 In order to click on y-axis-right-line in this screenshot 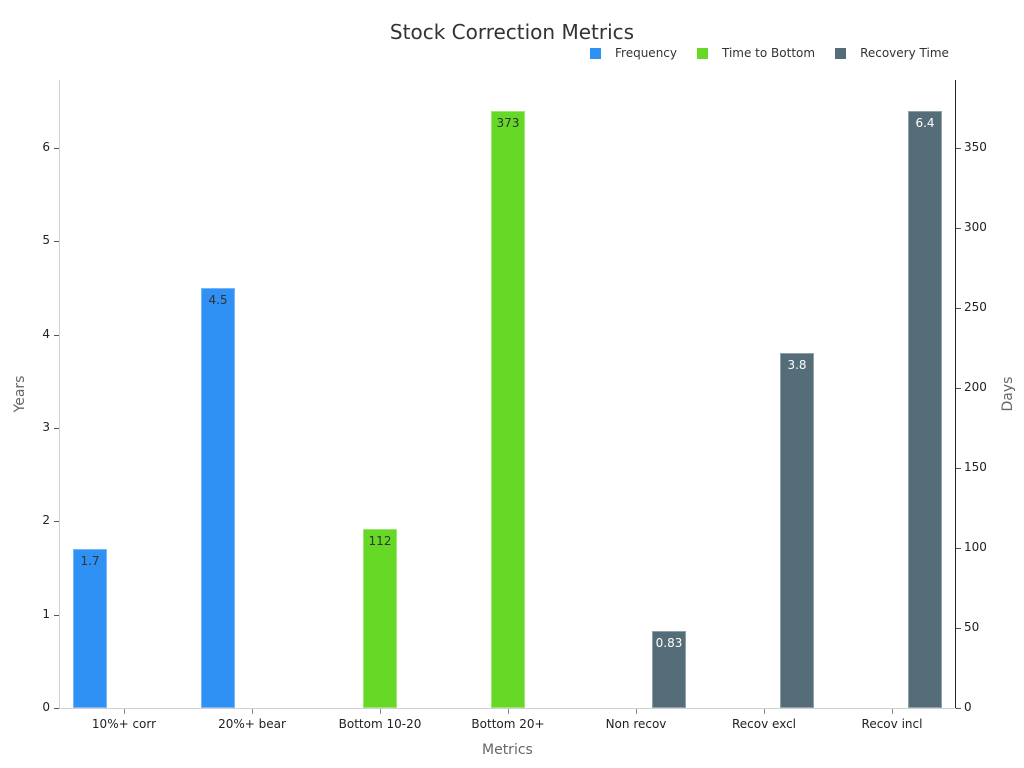, I will do `click(955, 394)`.